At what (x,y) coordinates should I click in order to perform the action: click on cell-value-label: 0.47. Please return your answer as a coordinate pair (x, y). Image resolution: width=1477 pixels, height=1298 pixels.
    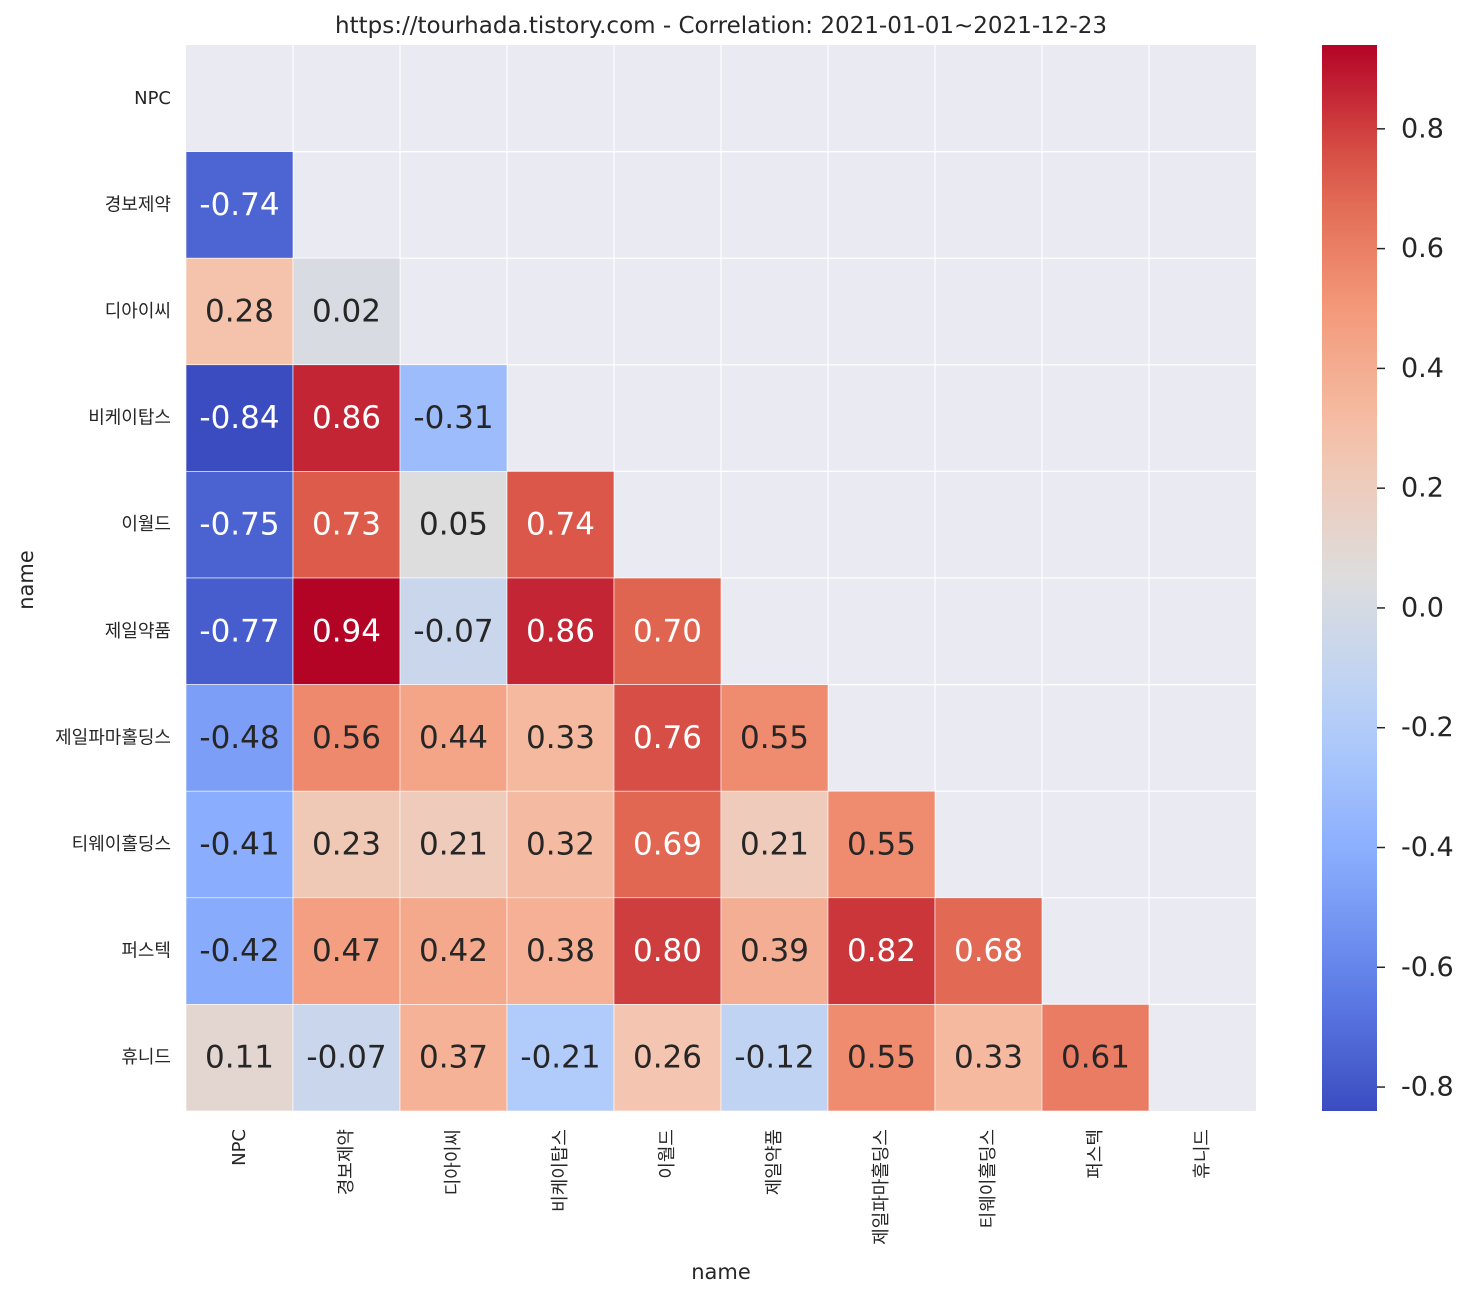
    Looking at the image, I should click on (346, 951).